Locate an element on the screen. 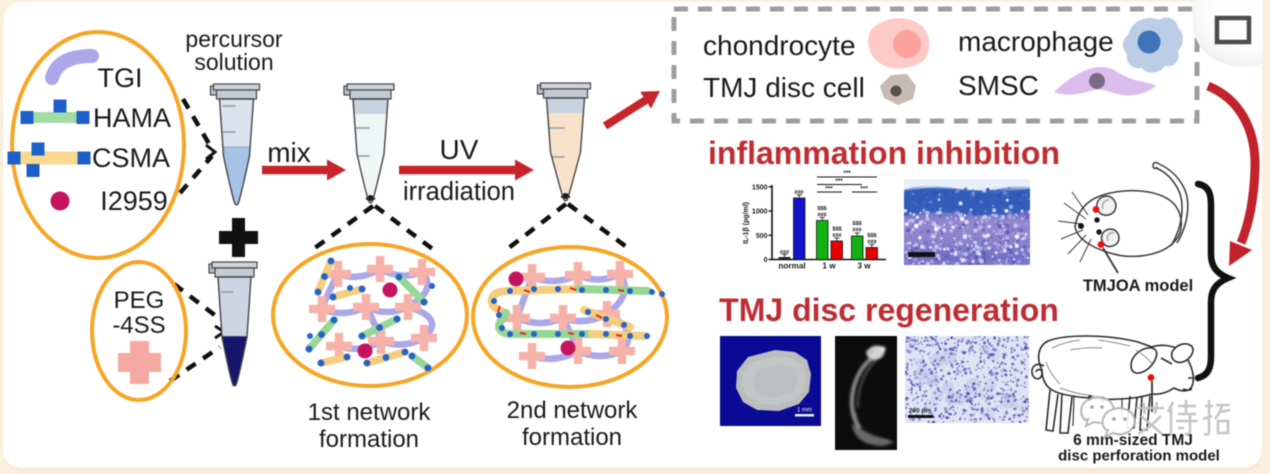 The image size is (1270, 474). svg-text: 1500 is located at coordinates (760, 187).